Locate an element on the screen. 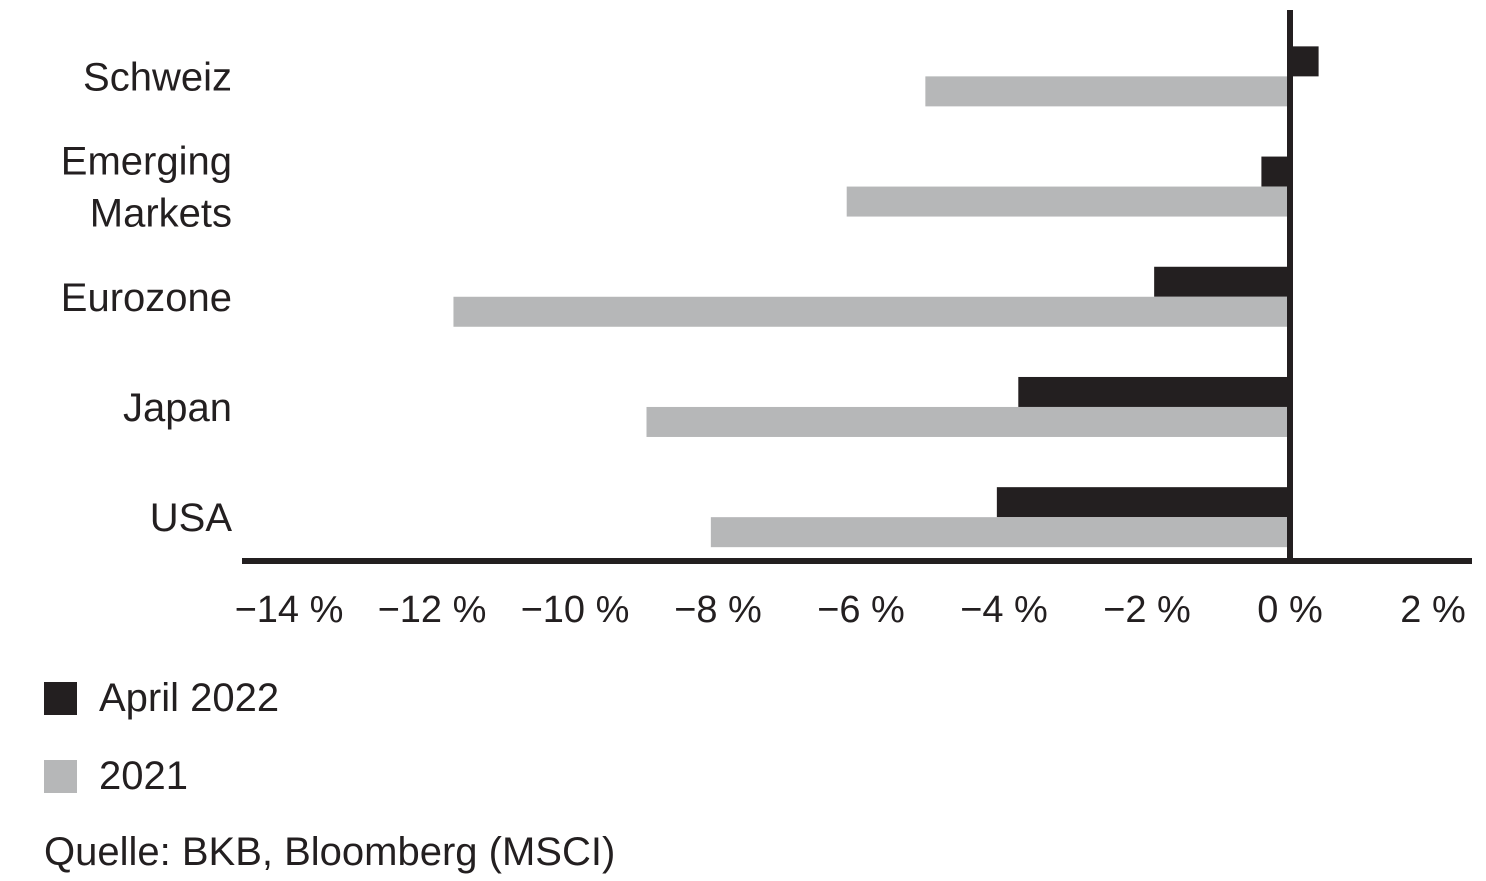 The width and height of the screenshot is (1486, 881). legend: April 2022 2021 is located at coordinates (161, 746).